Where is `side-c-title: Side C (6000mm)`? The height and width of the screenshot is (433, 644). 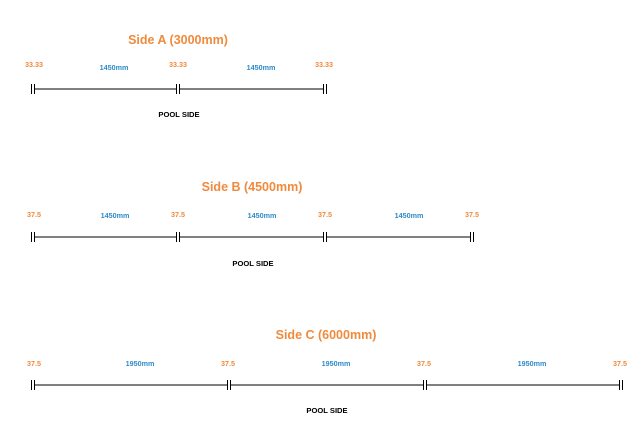
side-c-title: Side C (6000mm) is located at coordinates (326, 335).